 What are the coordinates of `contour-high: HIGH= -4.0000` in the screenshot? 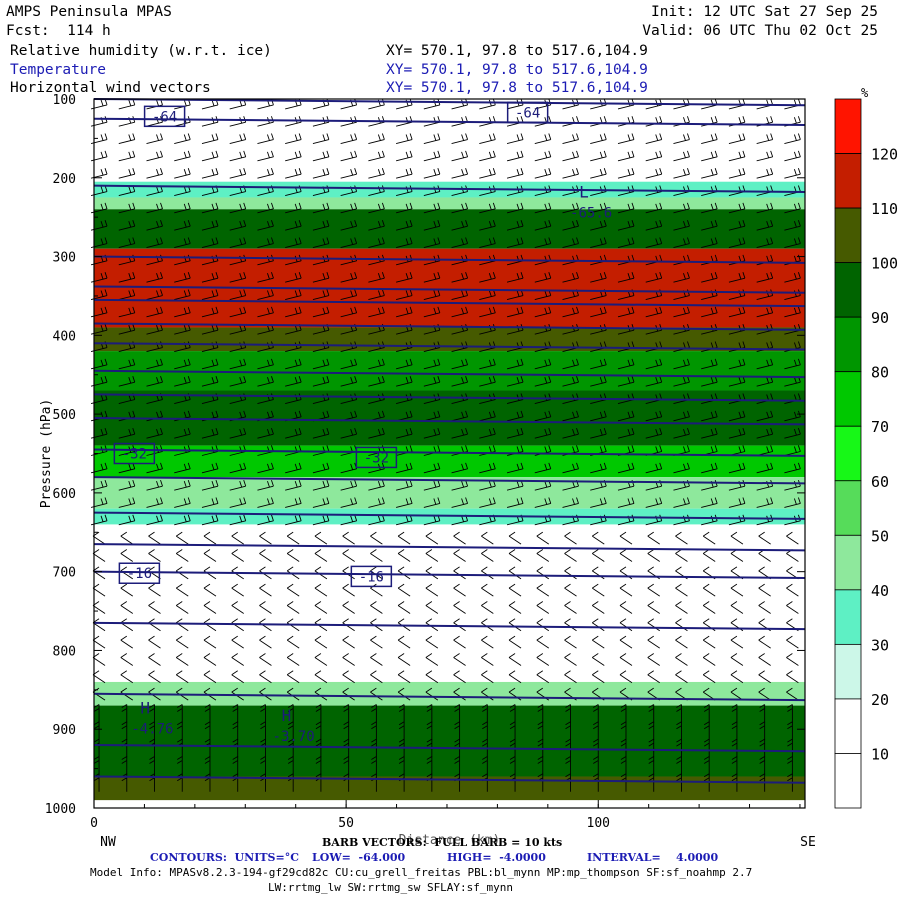 It's located at (496, 857).